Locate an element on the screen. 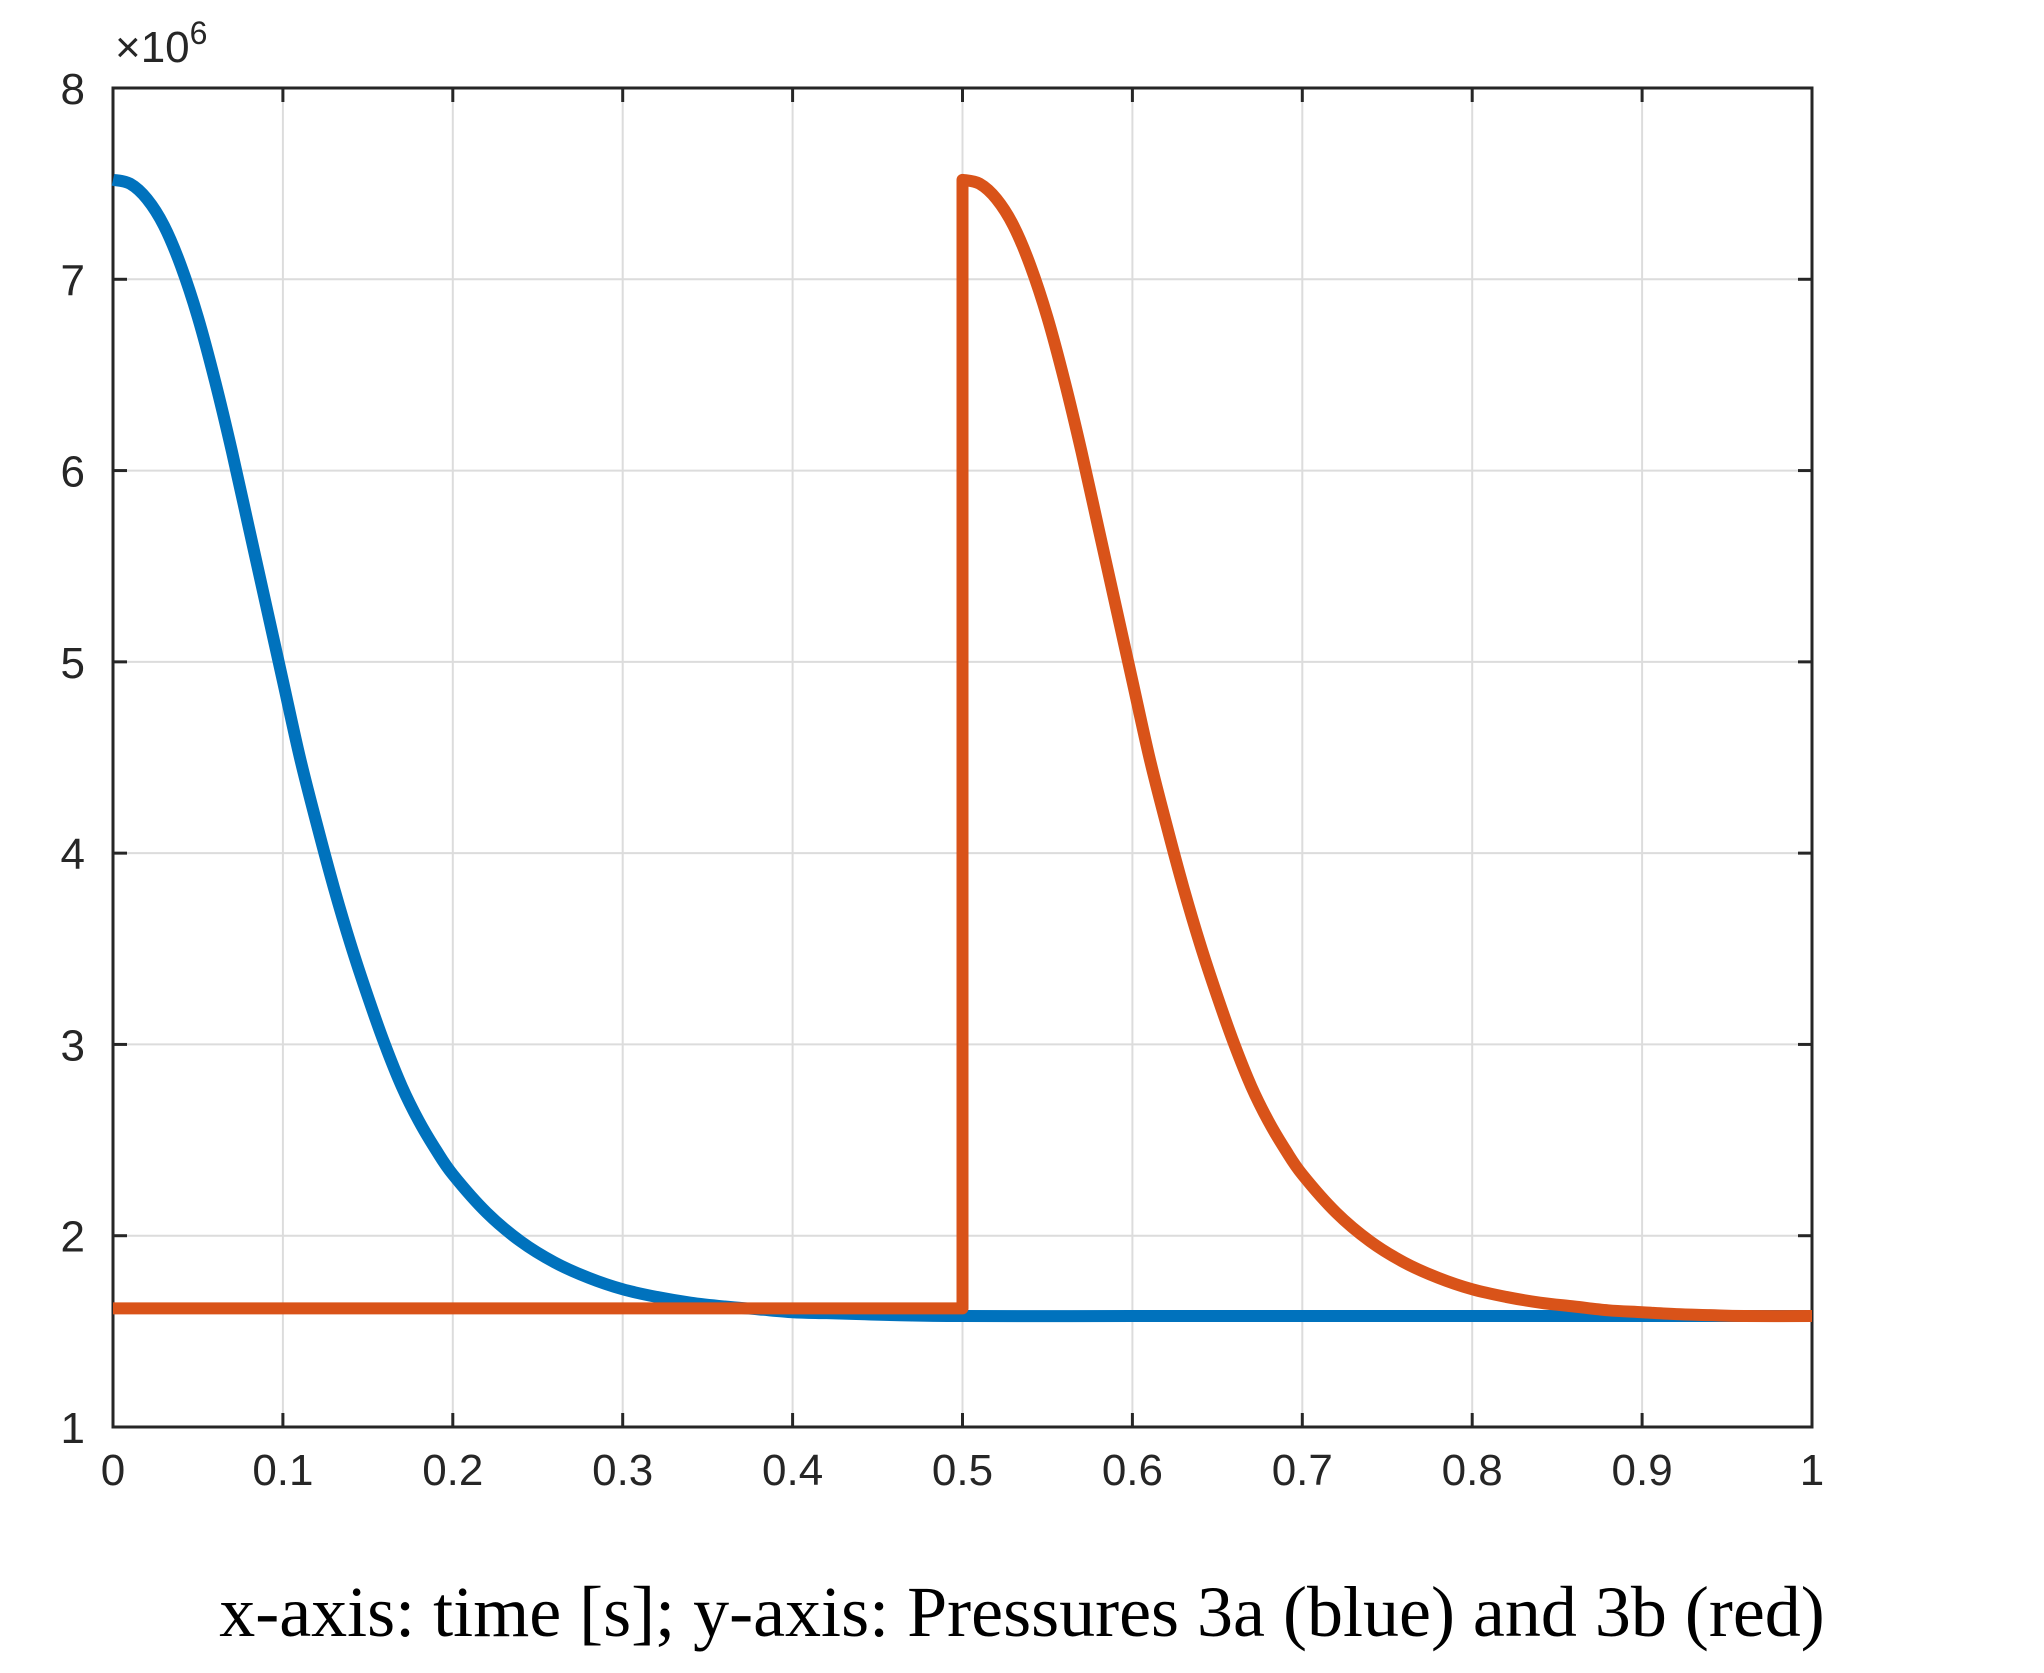  y-tick-label: 1 is located at coordinates (73, 1428).